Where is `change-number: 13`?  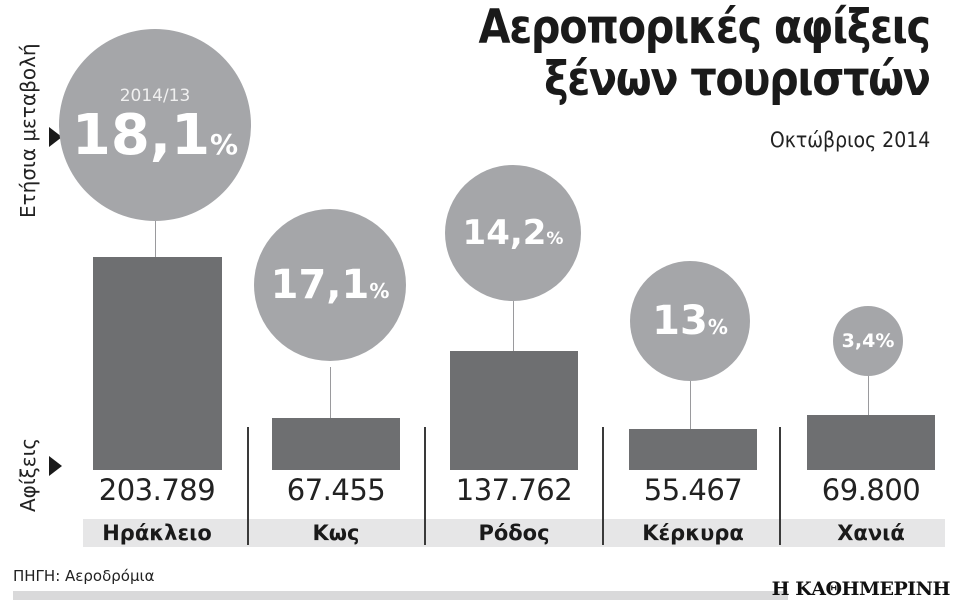
change-number: 13 is located at coordinates (680, 321).